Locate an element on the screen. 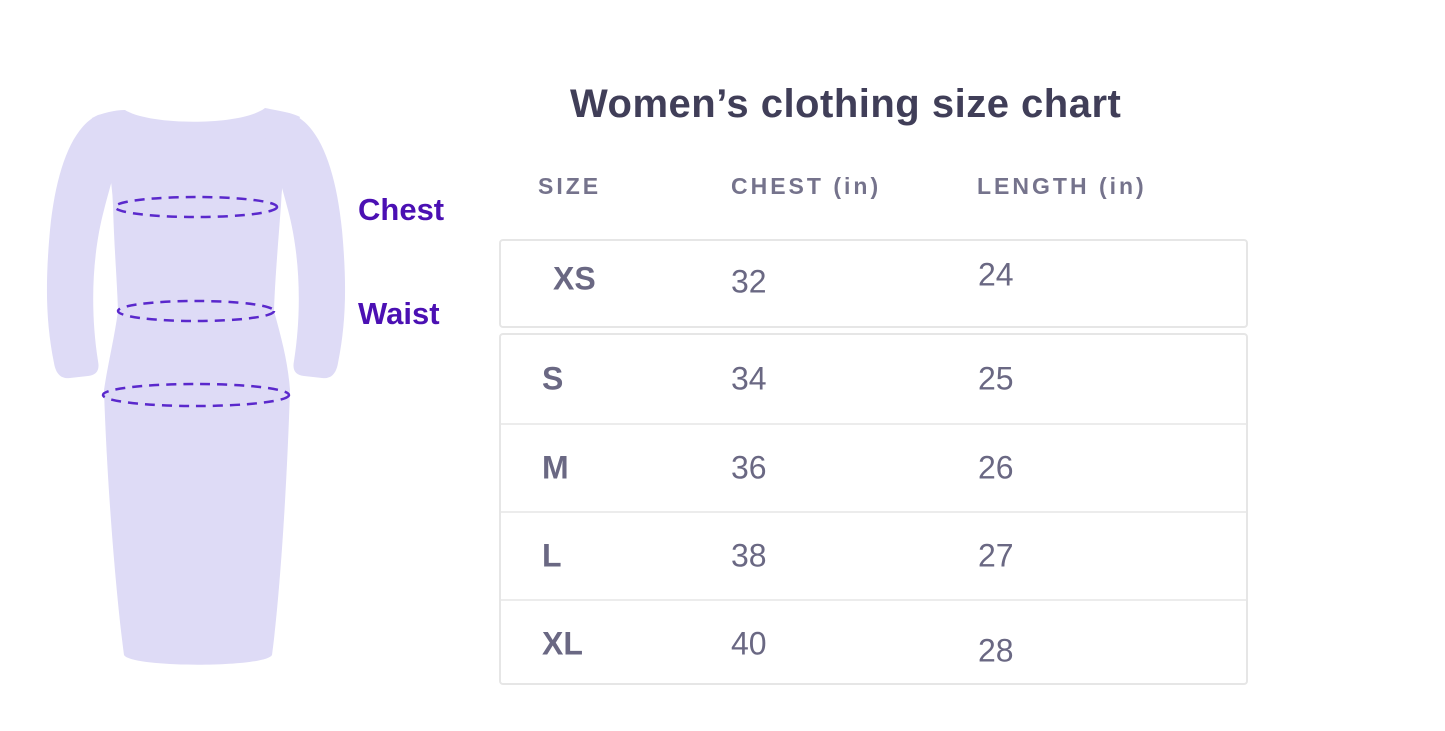 This screenshot has width=1445, height=731. size-table-box-xs: XS 32 24 is located at coordinates (873, 283).